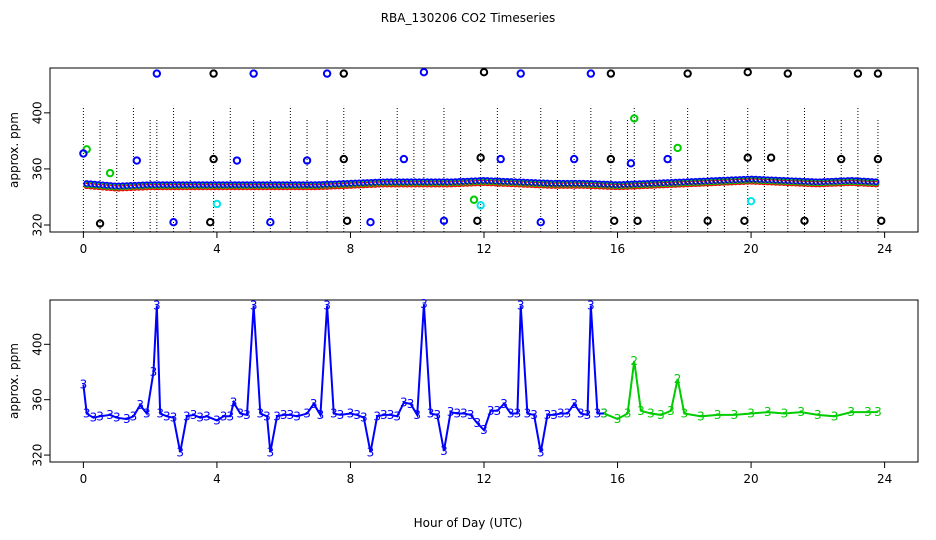 Image resolution: width=936 pixels, height=540 pixels. I want to click on series-line, so click(740, 390).